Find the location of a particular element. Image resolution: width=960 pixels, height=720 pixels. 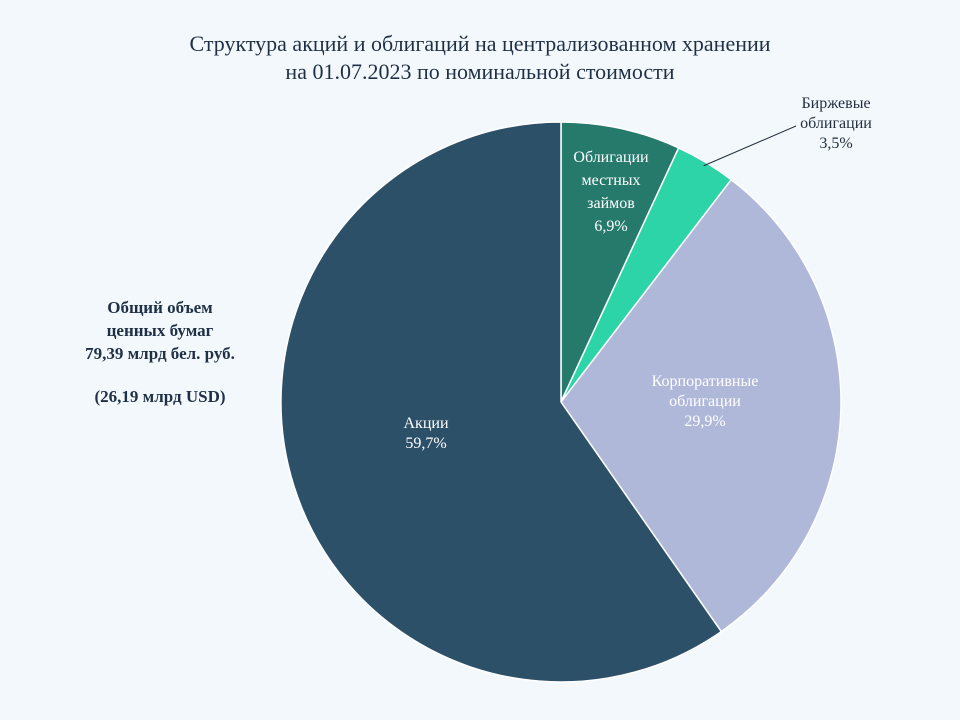

slice-name-label-1: местных is located at coordinates (610, 180).